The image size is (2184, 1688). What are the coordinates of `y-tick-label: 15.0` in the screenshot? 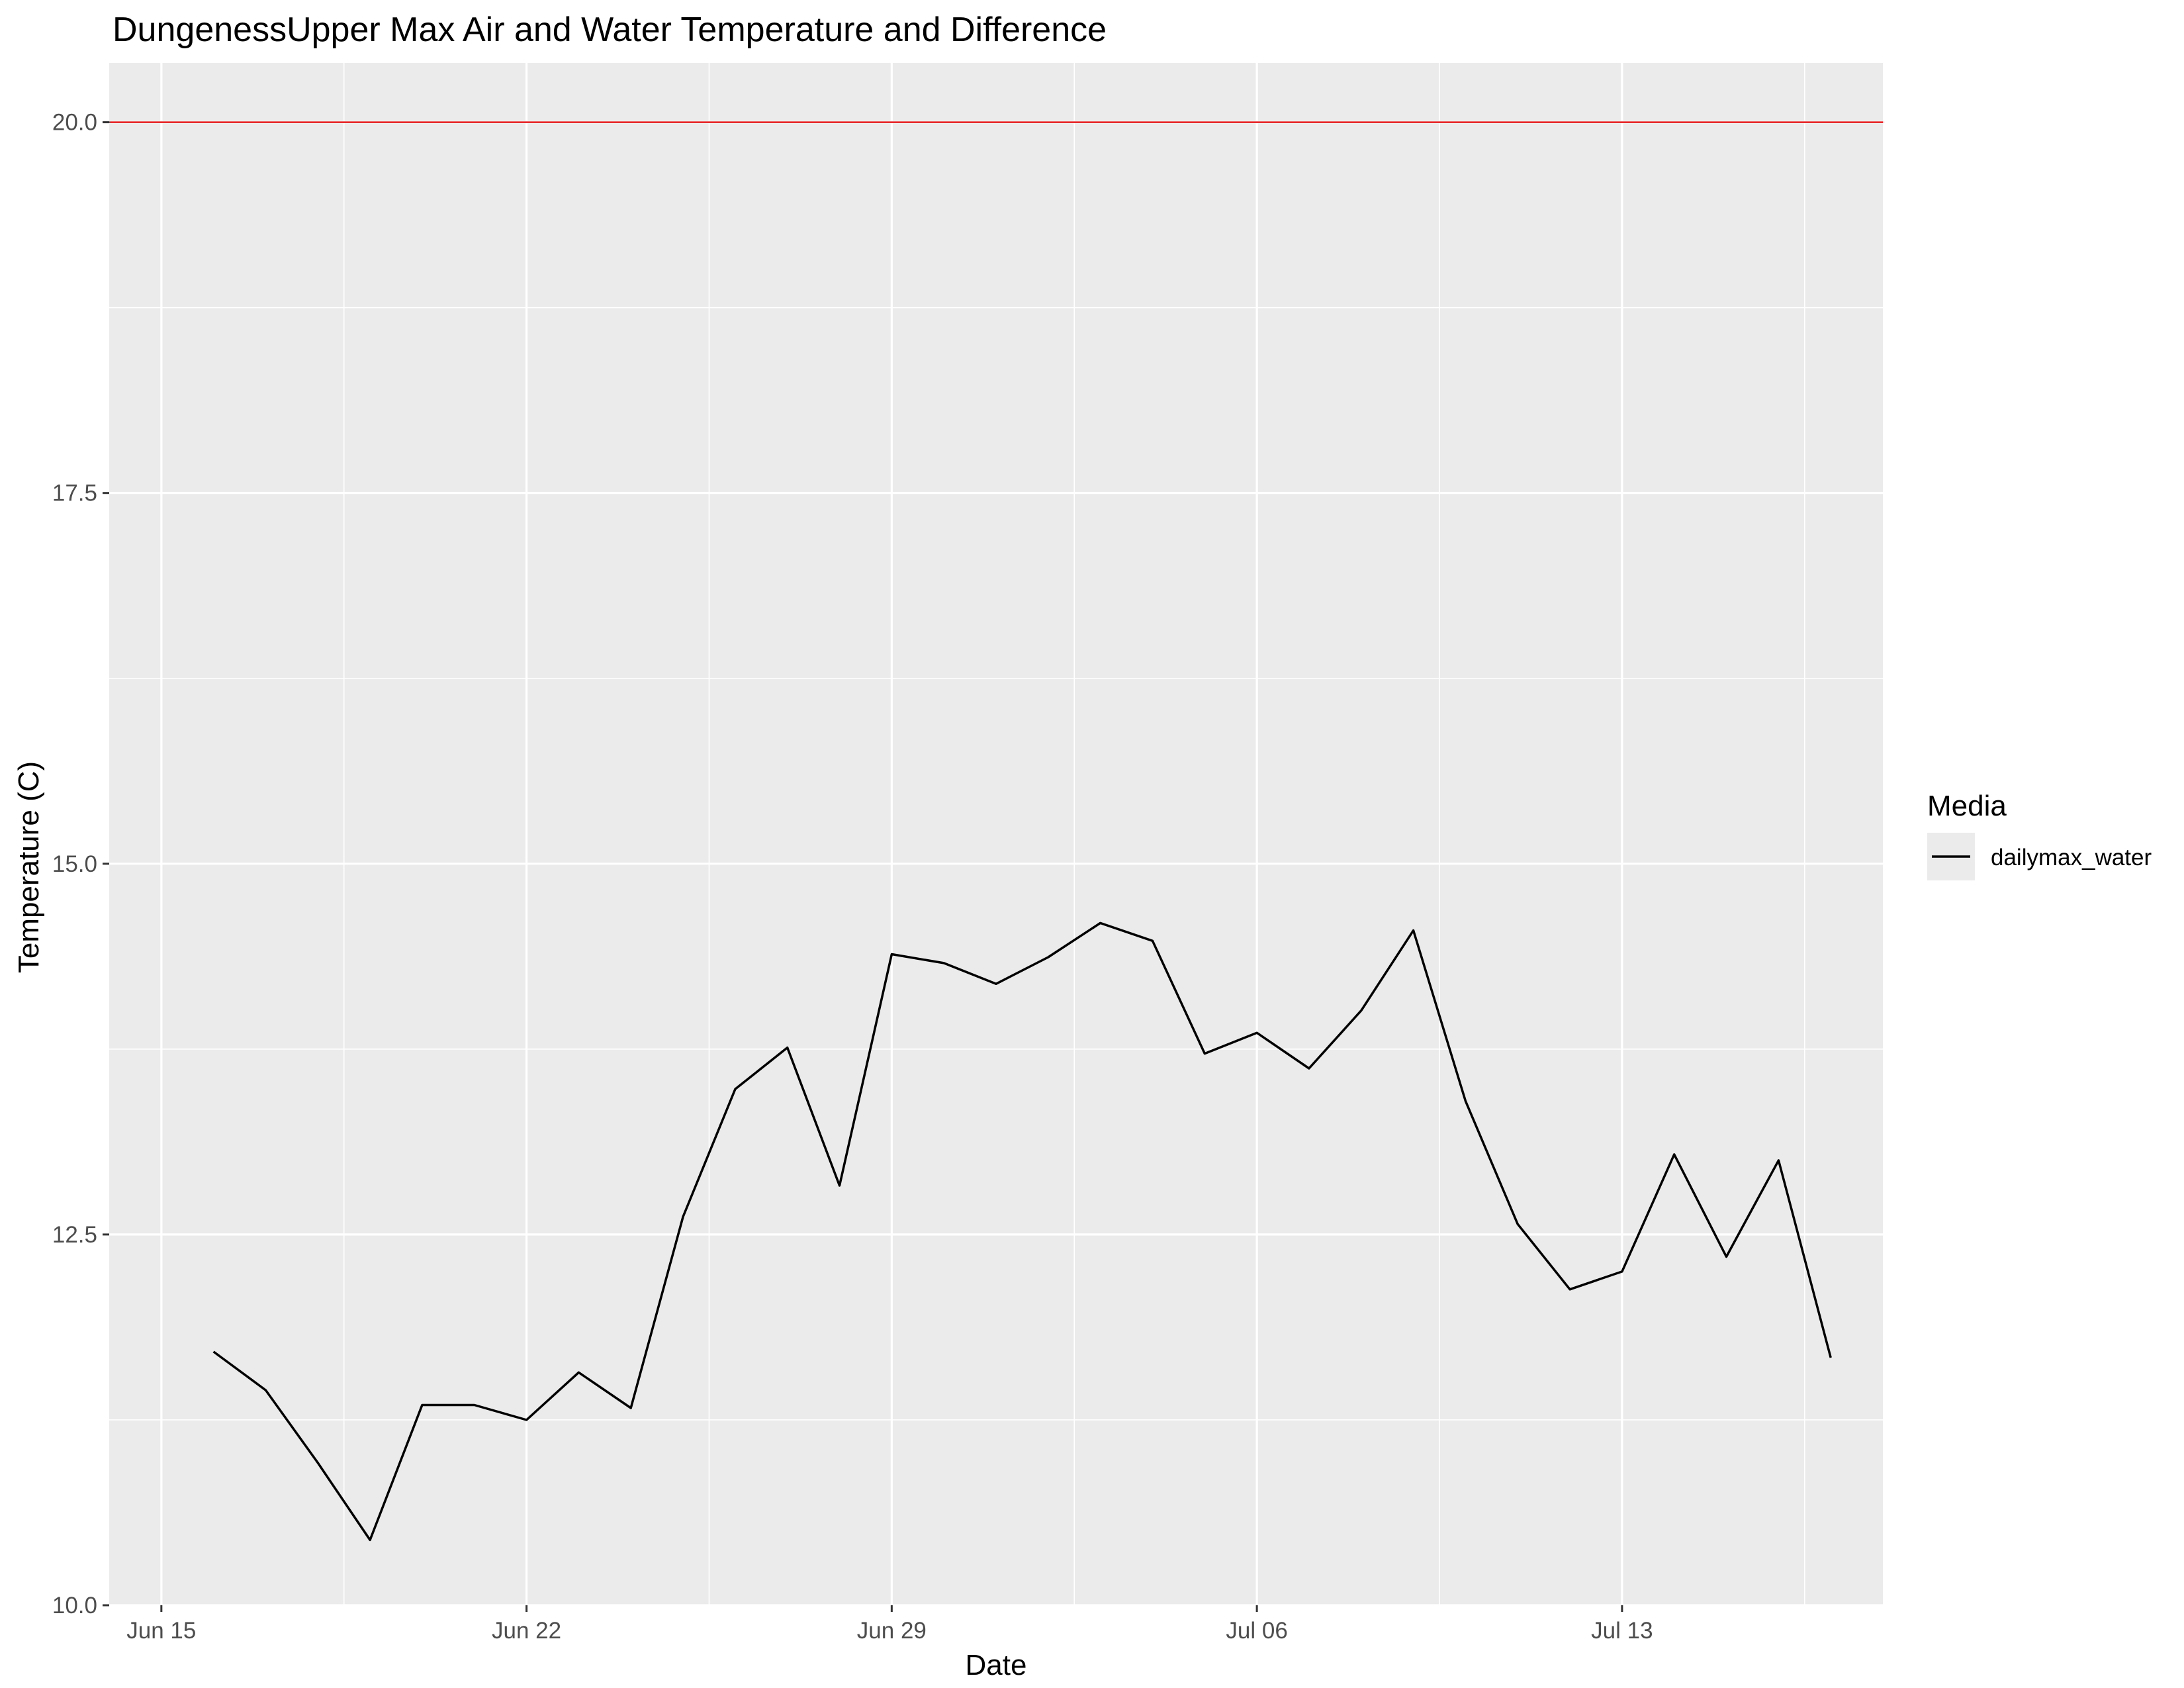 It's located at (74, 864).